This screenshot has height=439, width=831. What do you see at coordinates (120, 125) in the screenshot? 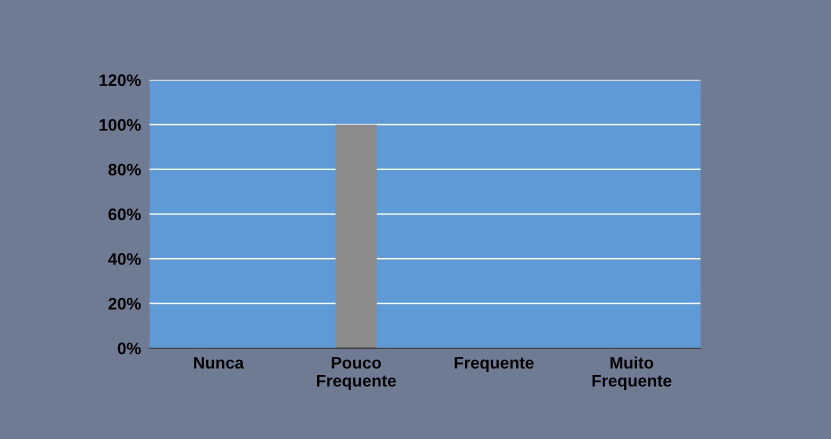
I see `y-tick-label: 100%` at bounding box center [120, 125].